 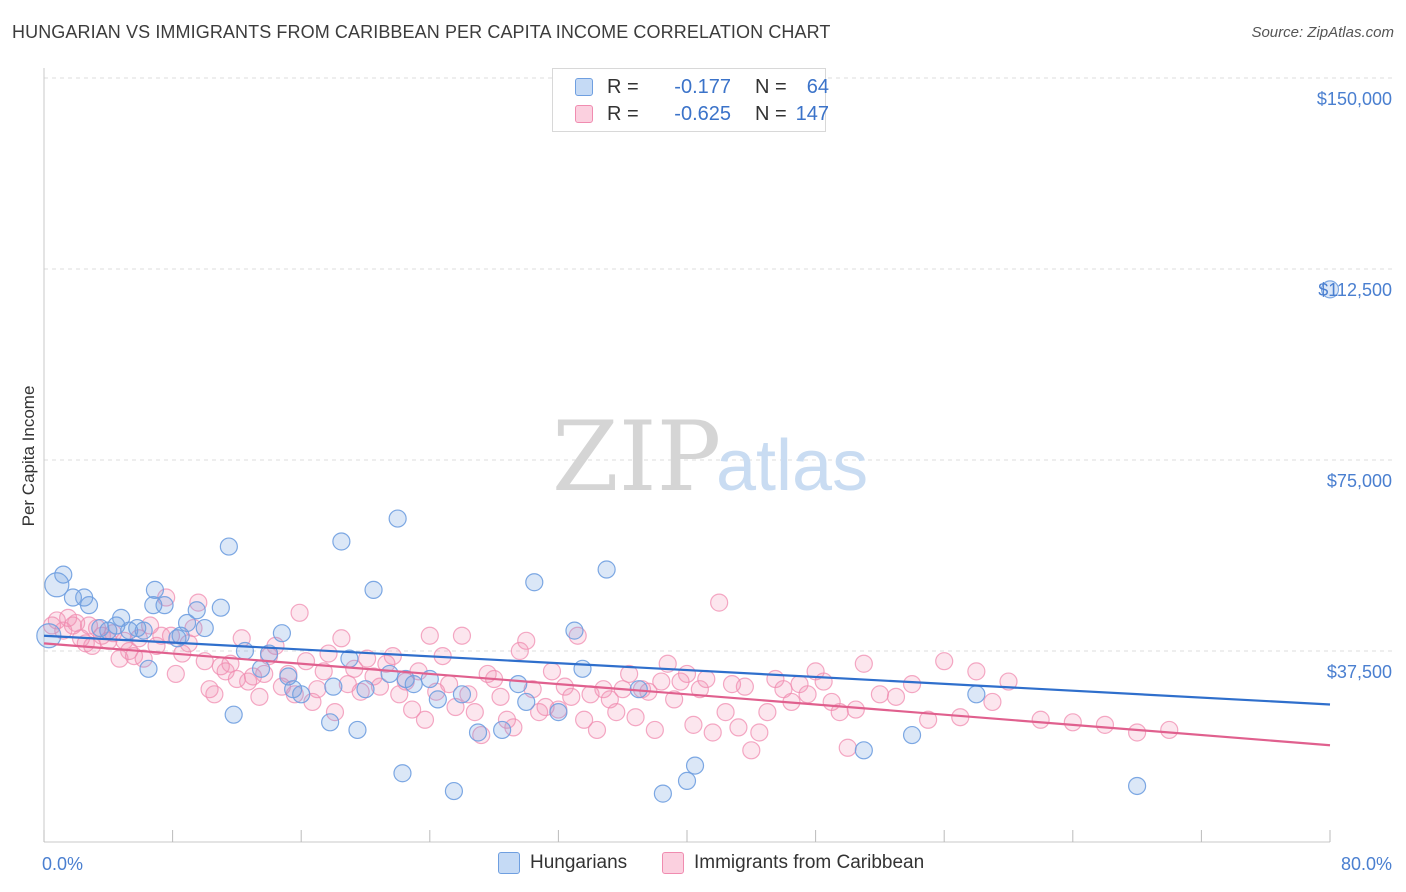 I want to click on legend-r-value: -0.625, so click(x=702, y=113).